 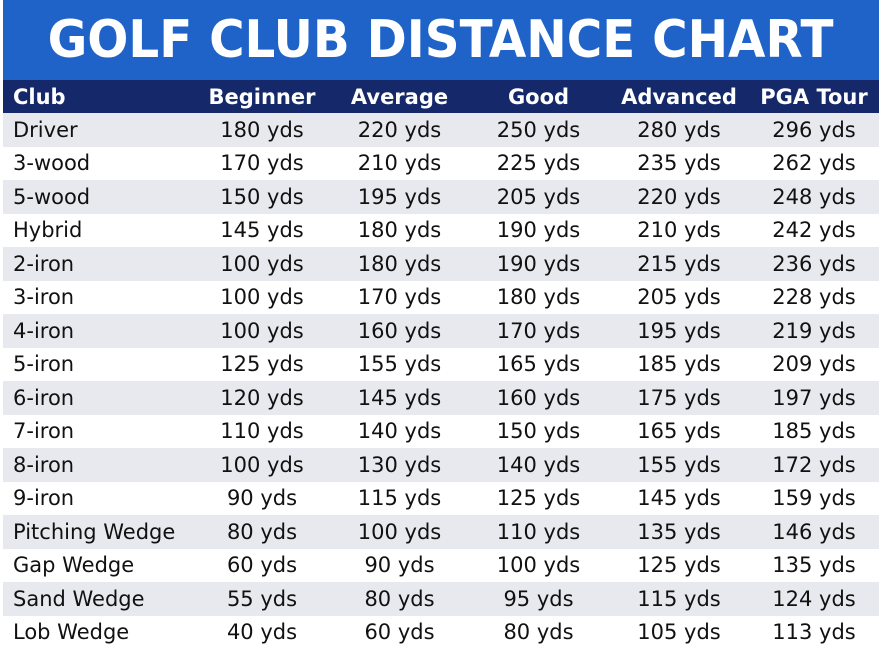 What do you see at coordinates (814, 196) in the screenshot?
I see `cell-pga-tour: 248 yds` at bounding box center [814, 196].